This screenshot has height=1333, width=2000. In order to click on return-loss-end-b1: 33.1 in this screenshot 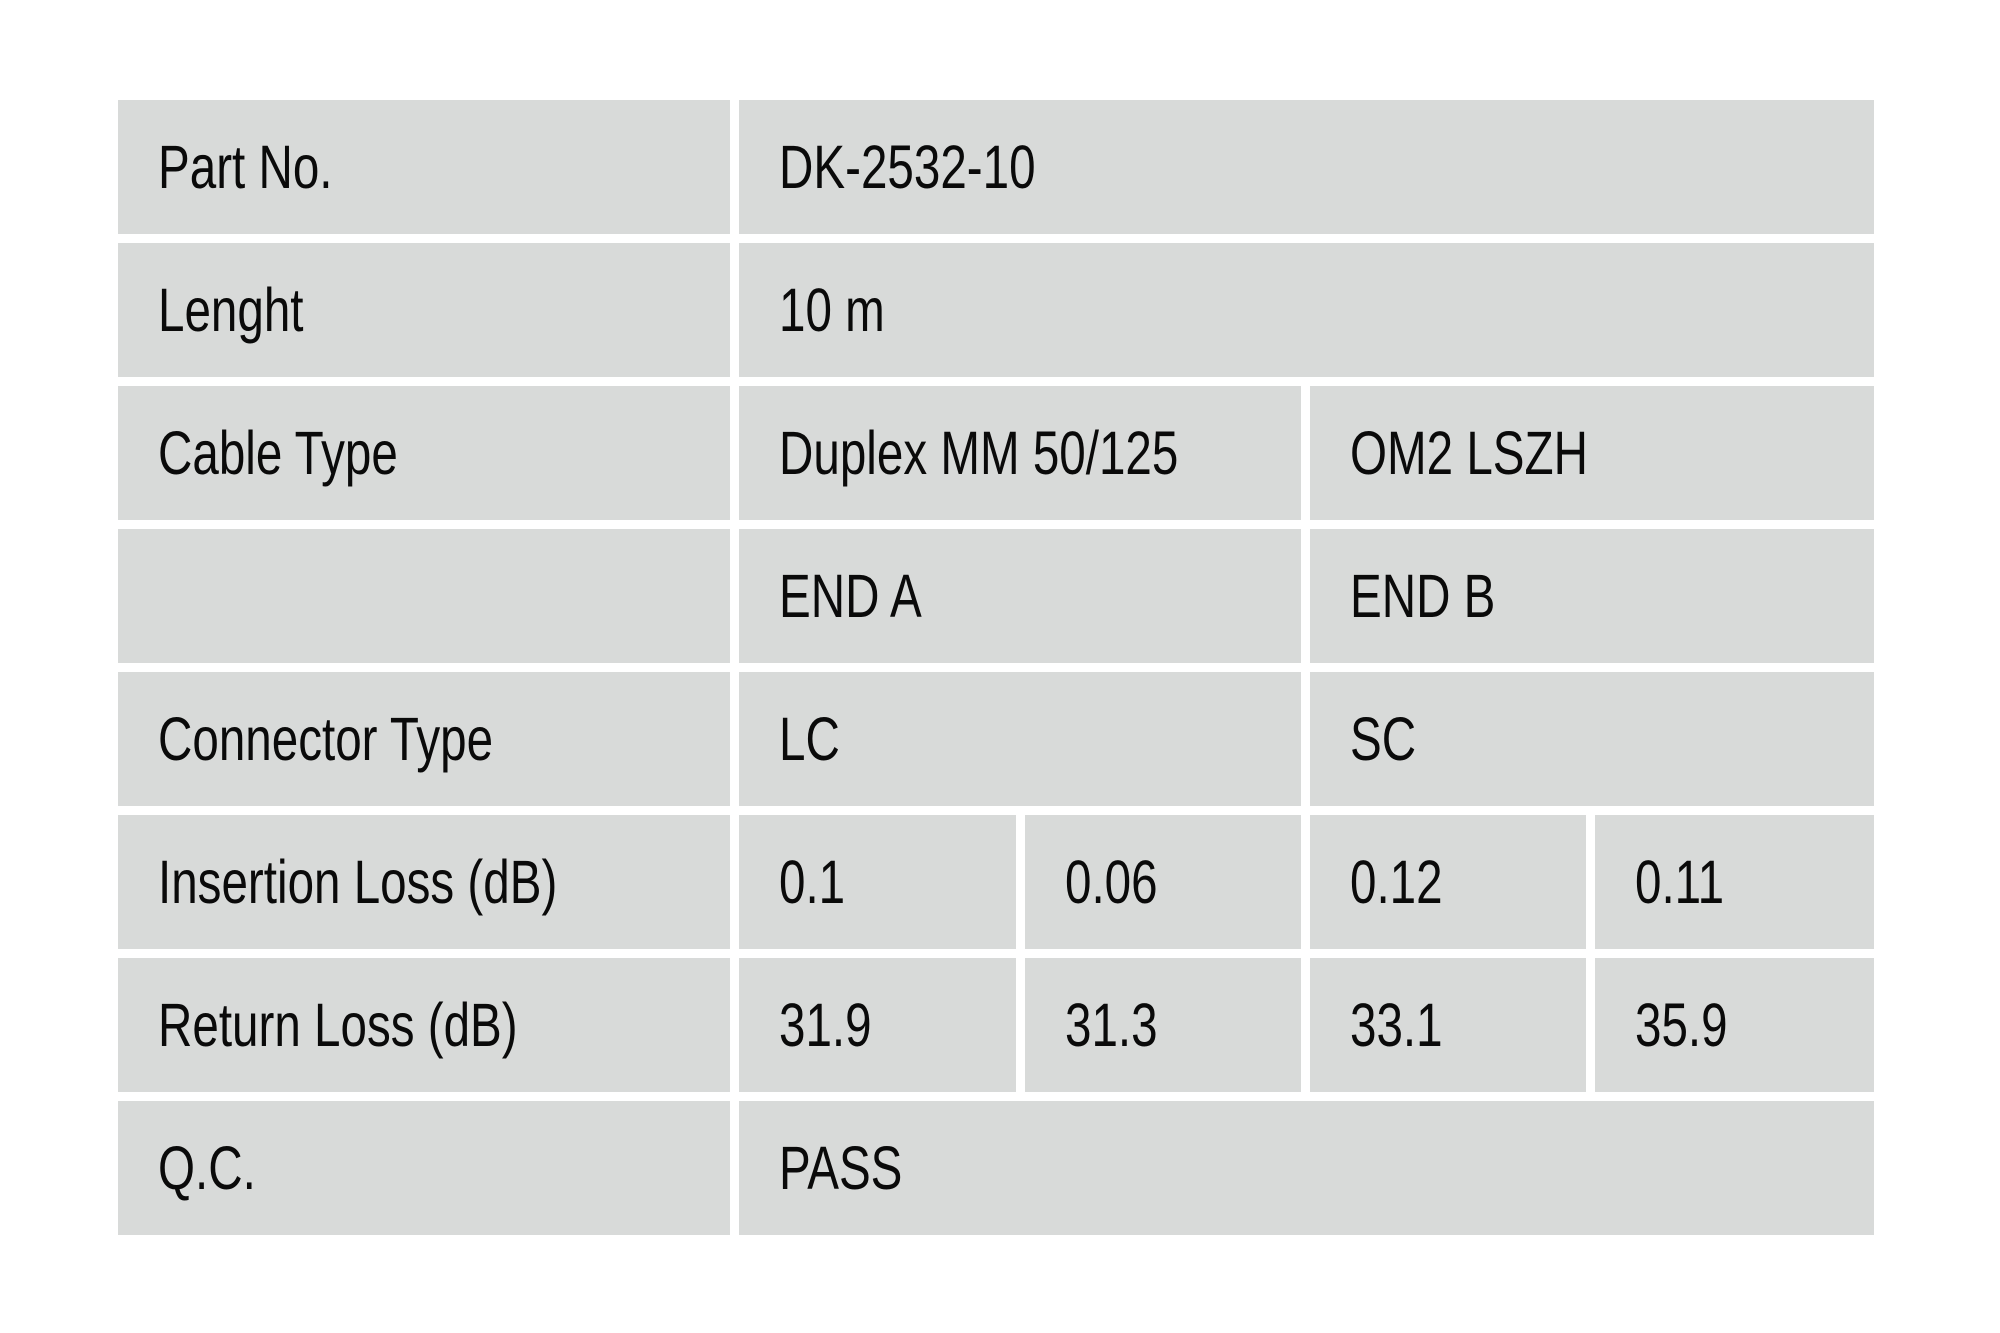, I will do `click(1396, 1025)`.